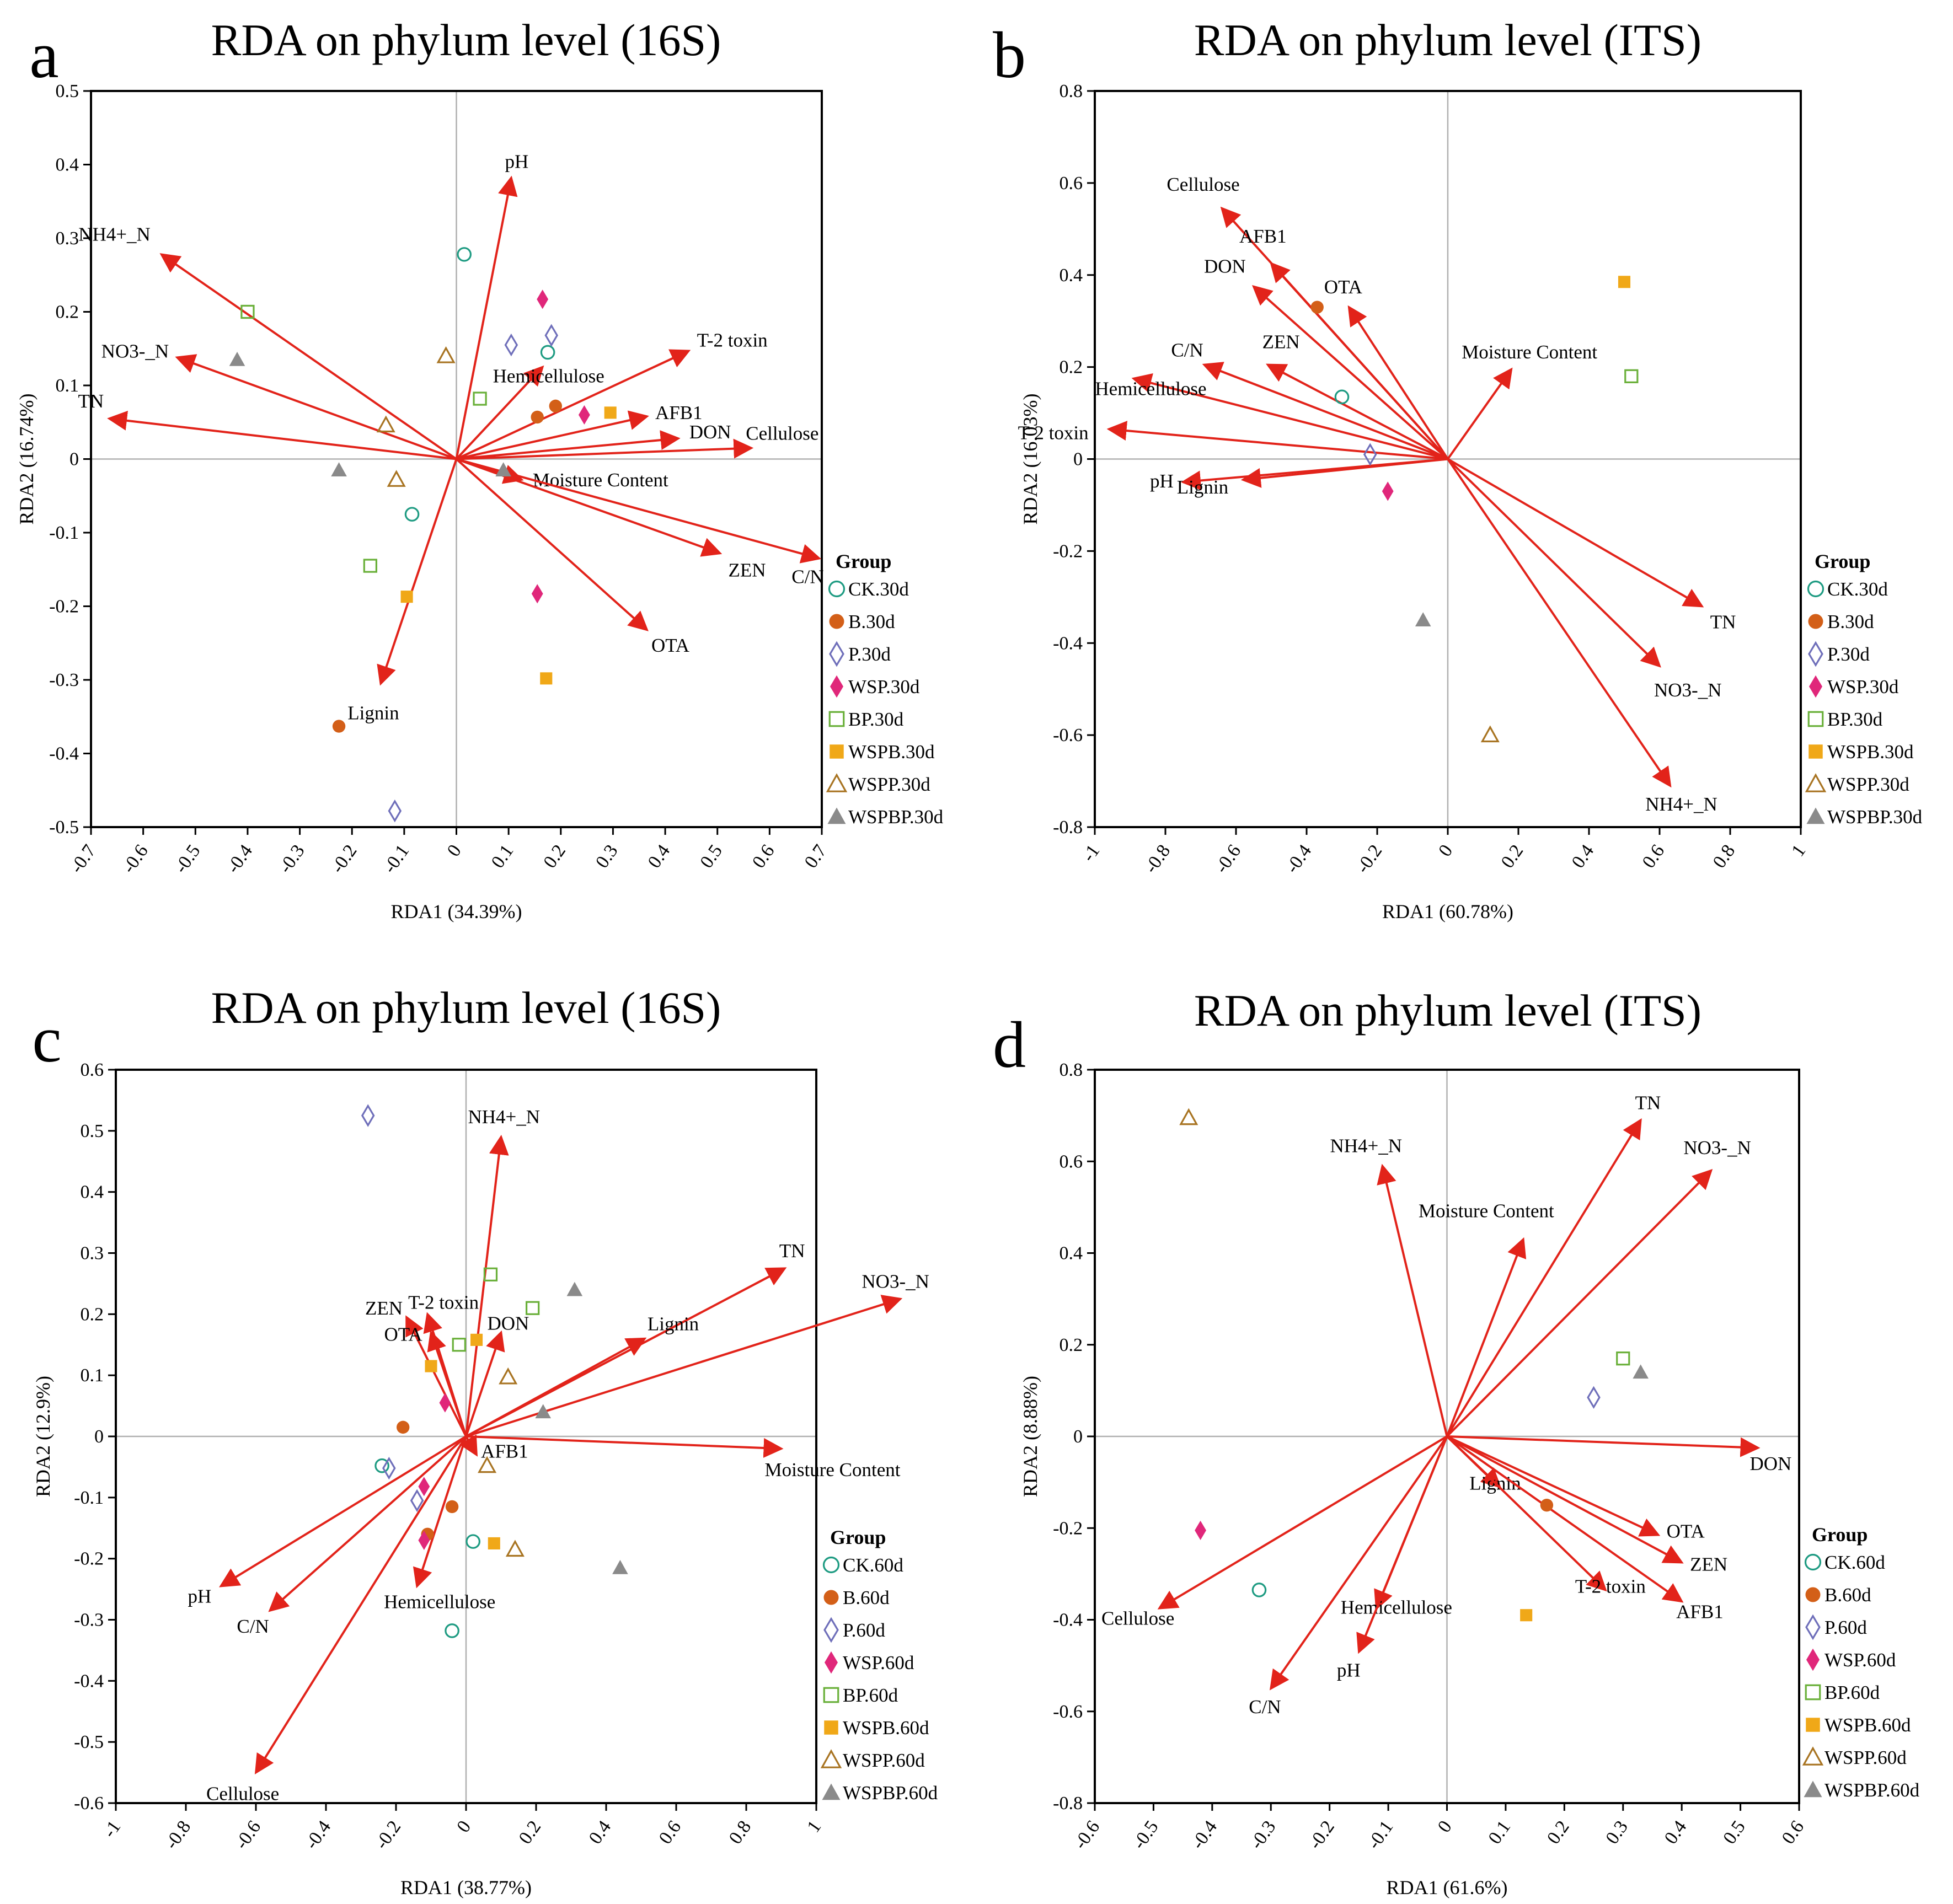 The image size is (1953, 1904). What do you see at coordinates (1842, 561) in the screenshot?
I see `legend-title: Group` at bounding box center [1842, 561].